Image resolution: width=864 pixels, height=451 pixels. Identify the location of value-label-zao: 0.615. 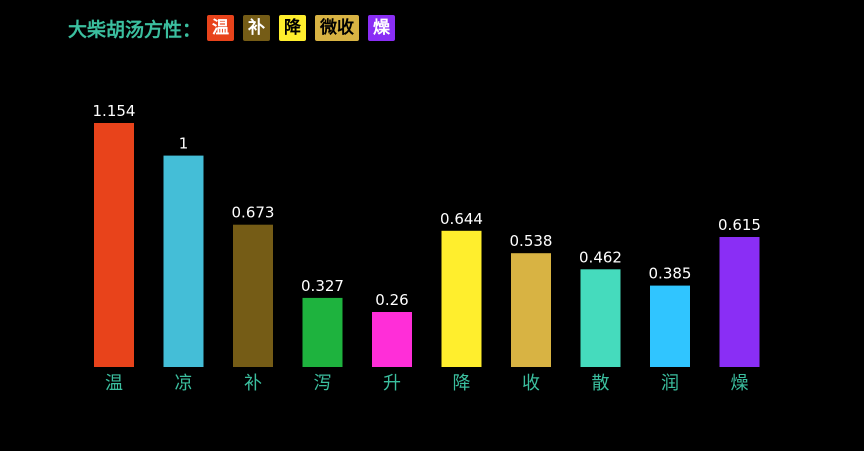
(739, 225).